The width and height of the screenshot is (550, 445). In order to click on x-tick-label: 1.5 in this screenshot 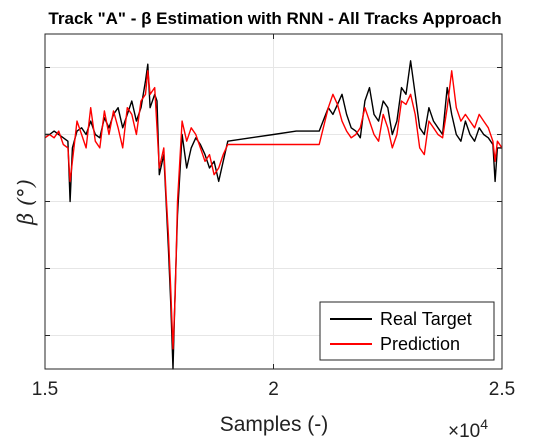, I will do `click(45, 389)`.